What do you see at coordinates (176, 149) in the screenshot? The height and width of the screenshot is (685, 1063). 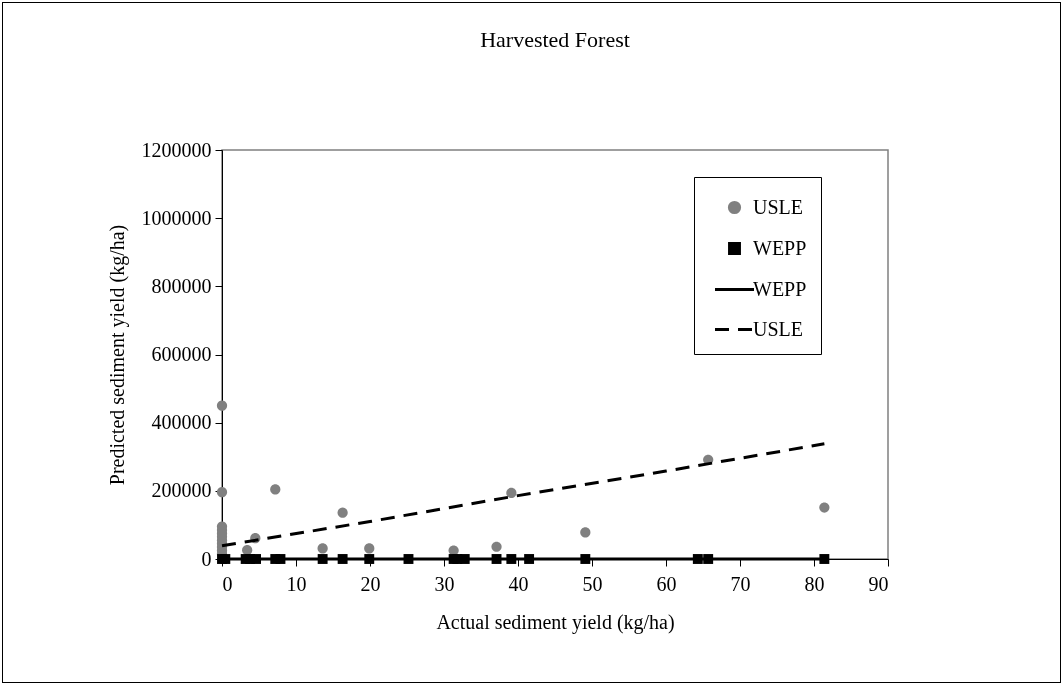 I see `y-tick-label: 1200000` at bounding box center [176, 149].